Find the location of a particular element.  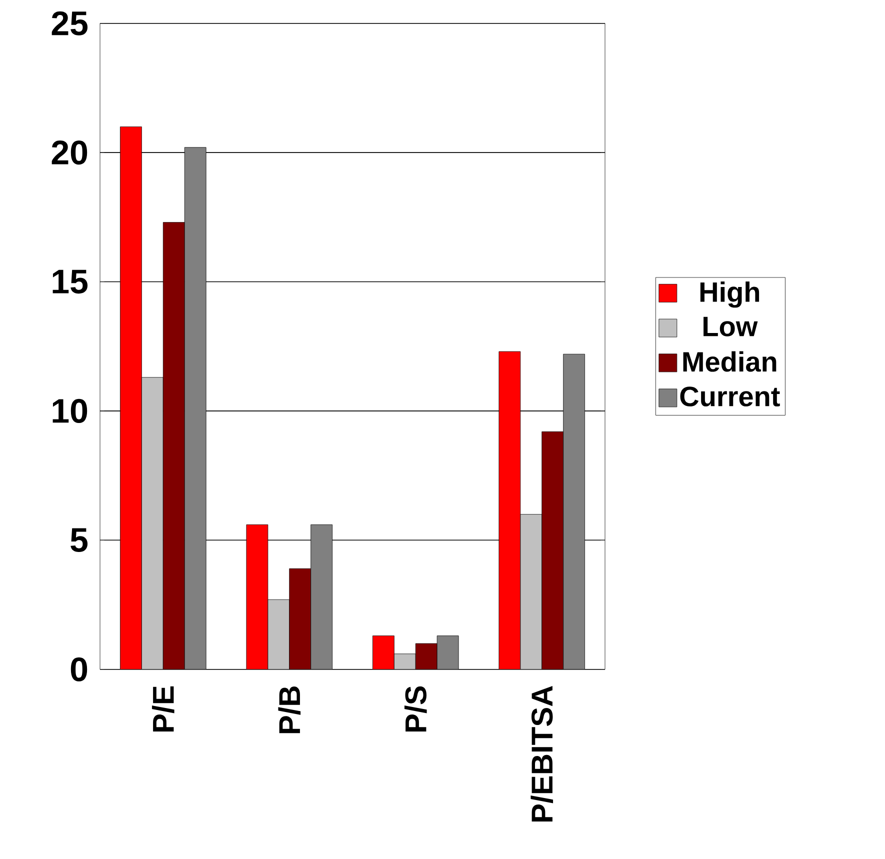

y-tick-label: 5 is located at coordinates (79, 540).